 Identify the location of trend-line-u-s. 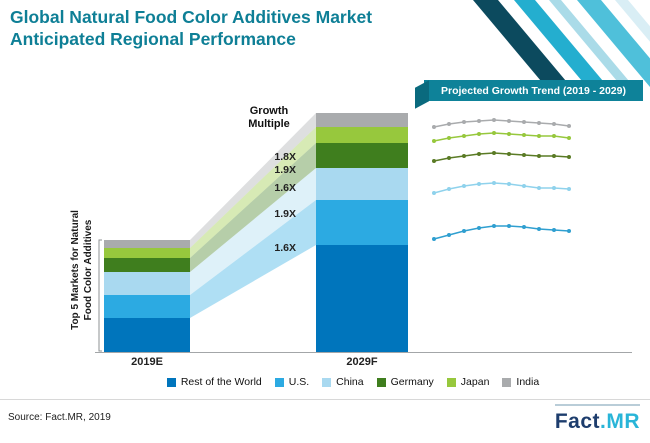
(501, 232).